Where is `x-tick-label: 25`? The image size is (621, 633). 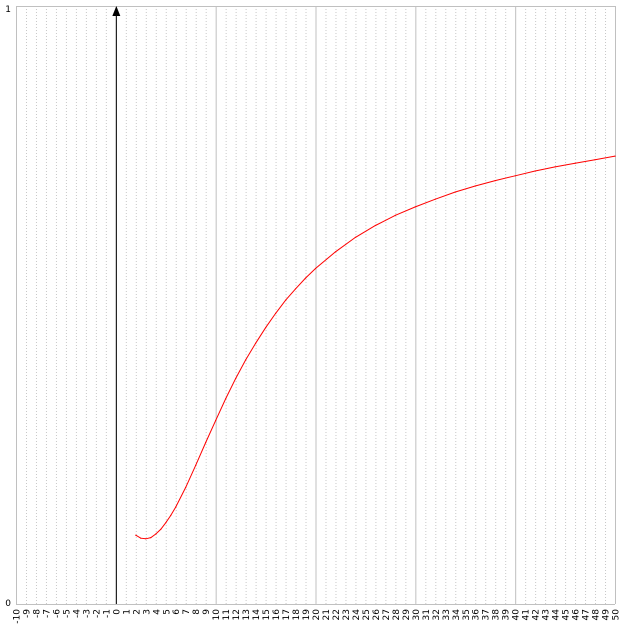 x-tick-label: 25 is located at coordinates (367, 614).